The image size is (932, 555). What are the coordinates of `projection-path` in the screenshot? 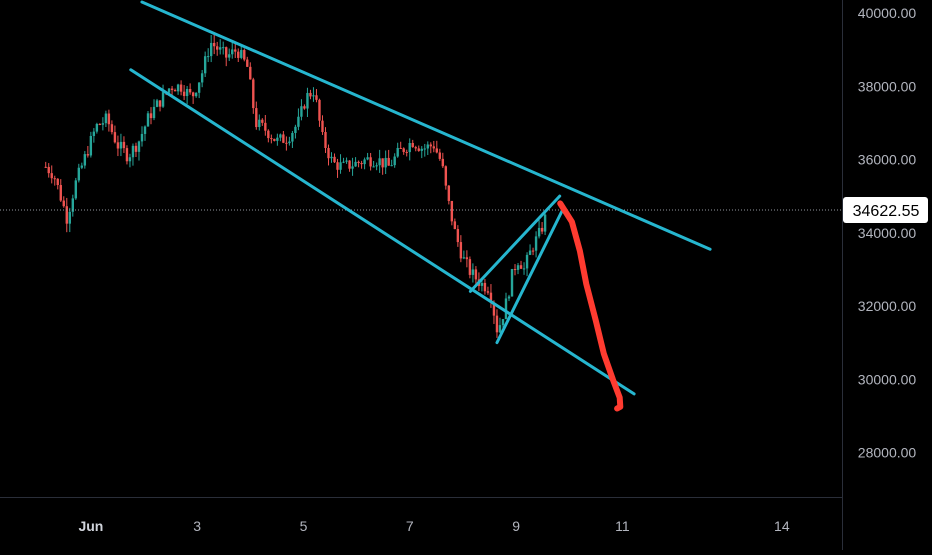 It's located at (590, 306).